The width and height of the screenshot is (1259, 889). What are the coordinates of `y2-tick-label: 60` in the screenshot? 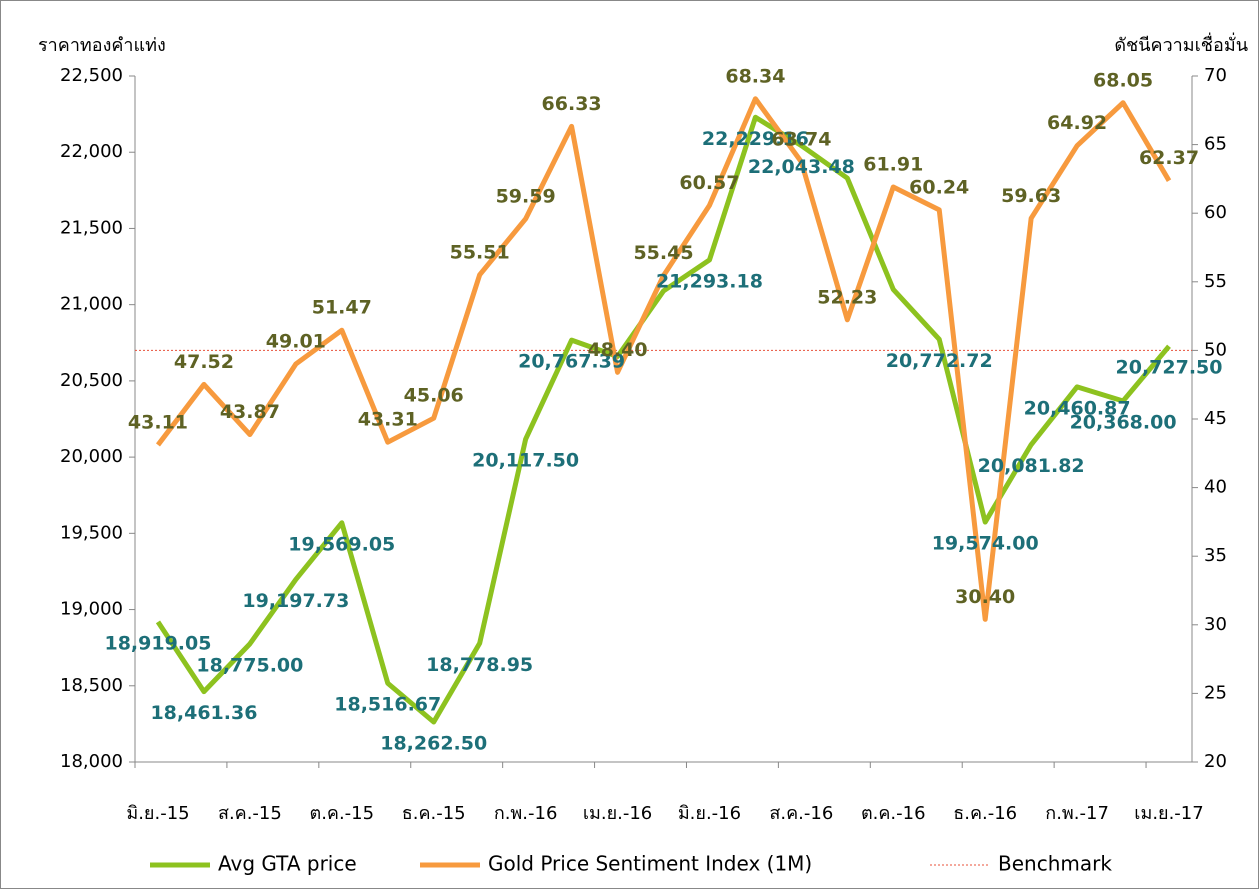 It's located at (1215, 212).